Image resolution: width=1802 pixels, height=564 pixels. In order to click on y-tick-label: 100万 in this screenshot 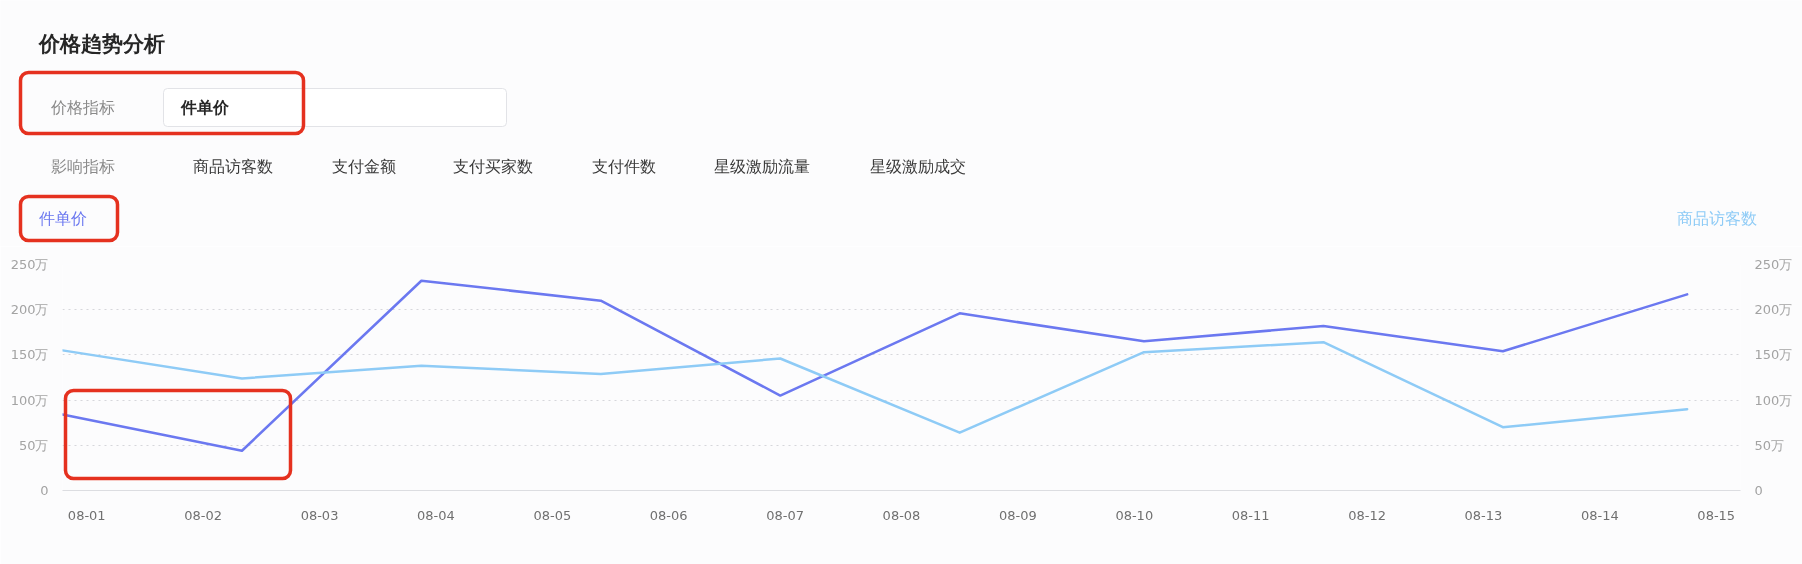, I will do `click(29, 400)`.